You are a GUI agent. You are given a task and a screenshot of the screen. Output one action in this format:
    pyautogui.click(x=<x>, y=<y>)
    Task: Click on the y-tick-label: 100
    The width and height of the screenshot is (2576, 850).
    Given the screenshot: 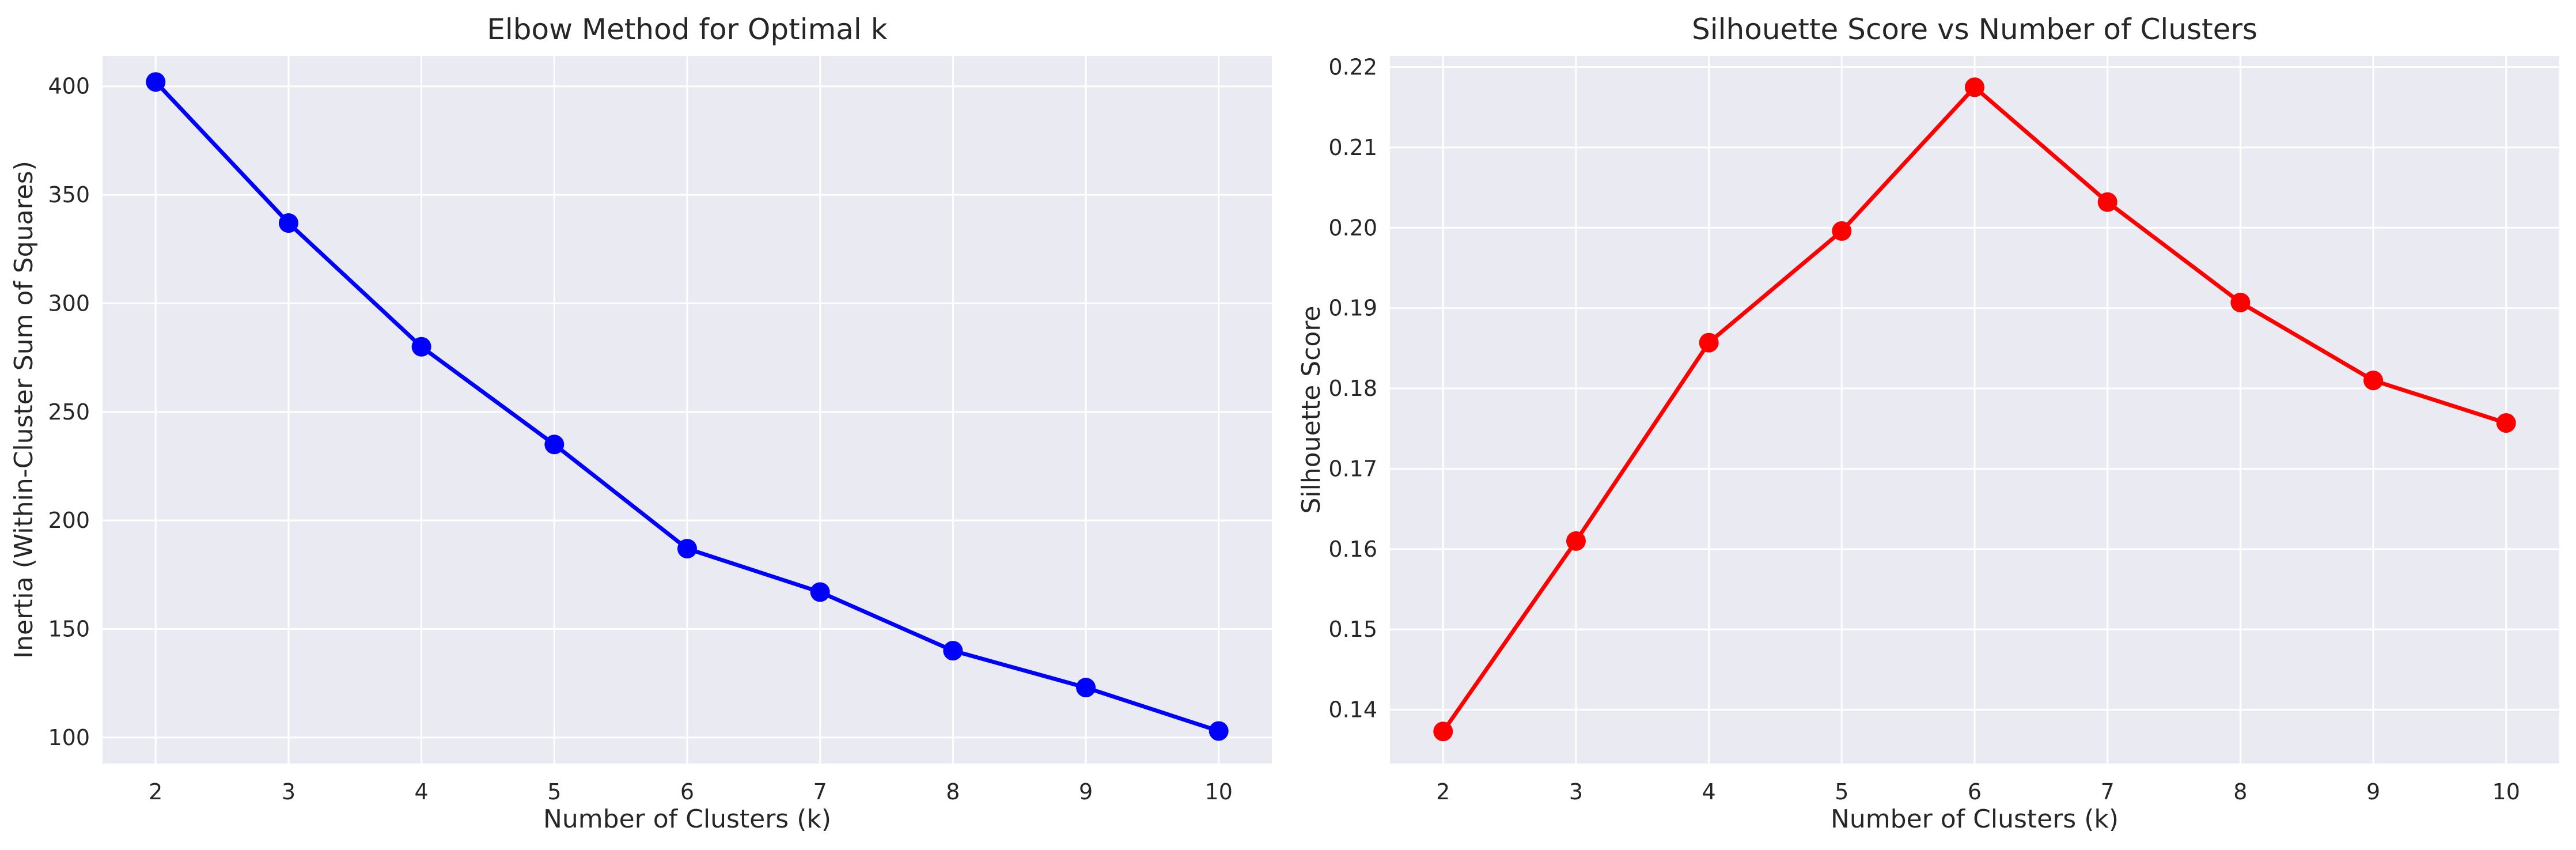 What is the action you would take?
    pyautogui.click(x=69, y=737)
    